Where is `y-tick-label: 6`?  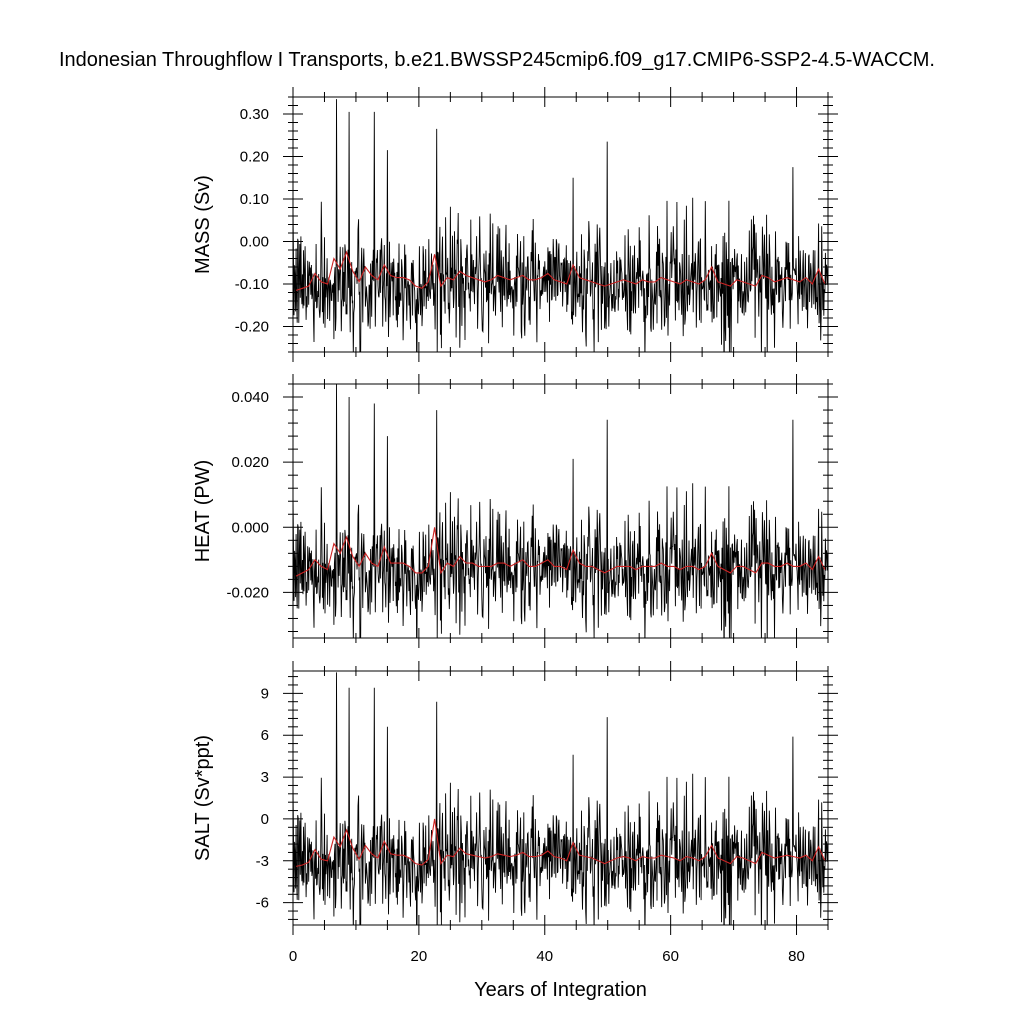
y-tick-label: 6 is located at coordinates (265, 735).